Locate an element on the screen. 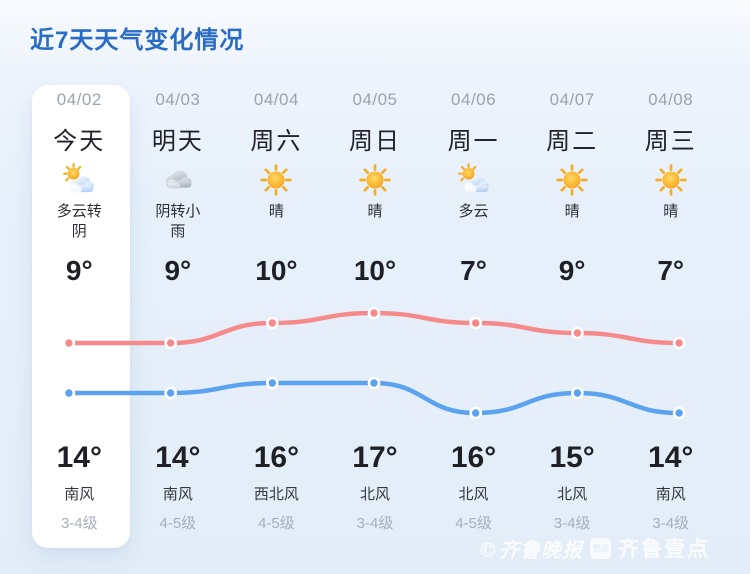 Image resolution: width=750 pixels, height=574 pixels. watermark-copyright: ©齐鲁晚报 is located at coordinates (530, 549).